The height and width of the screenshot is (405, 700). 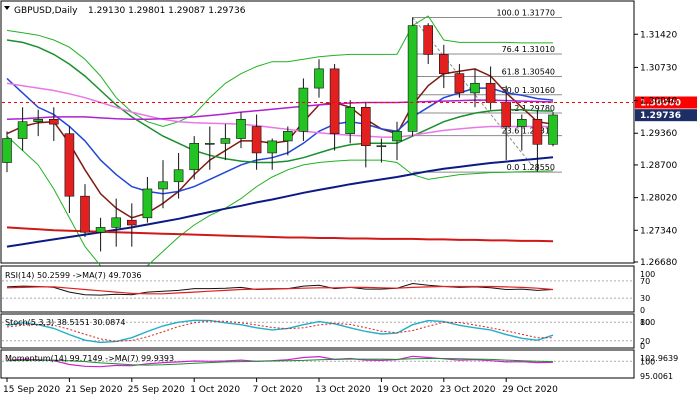 I want to click on date-label-2: 25 Sep 2020, so click(x=156, y=390).